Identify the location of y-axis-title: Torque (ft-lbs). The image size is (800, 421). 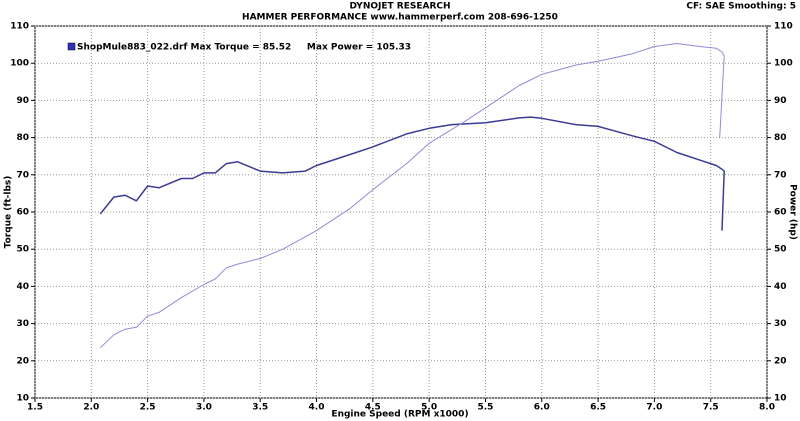
(9, 212).